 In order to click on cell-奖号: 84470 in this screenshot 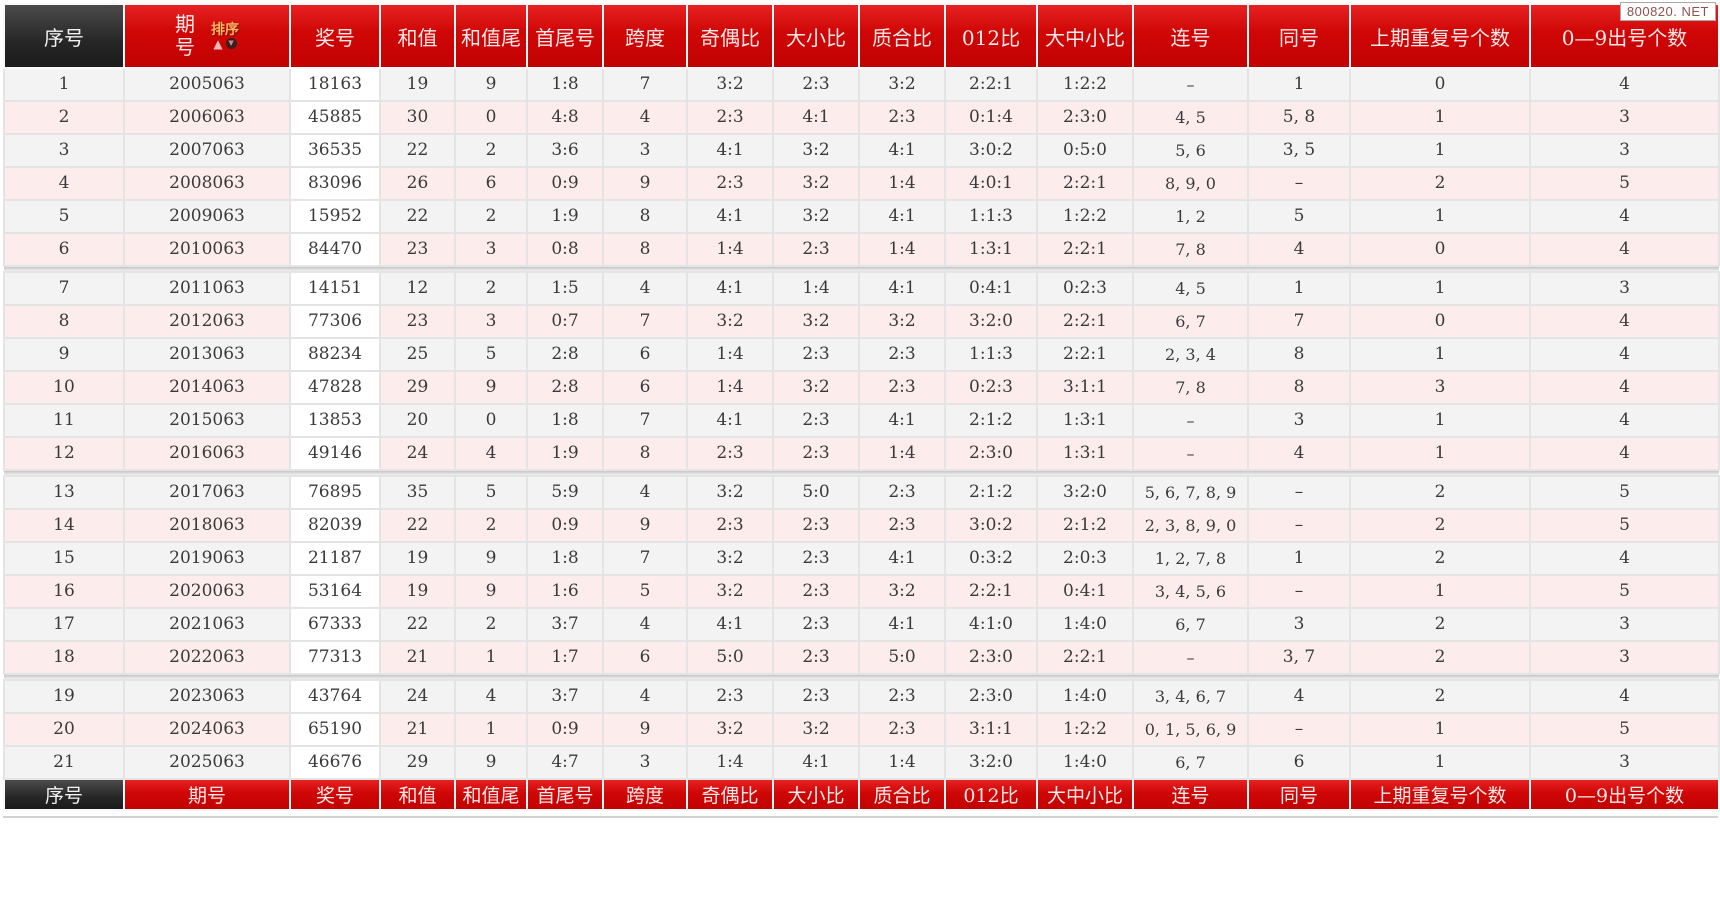, I will do `click(335, 249)`.